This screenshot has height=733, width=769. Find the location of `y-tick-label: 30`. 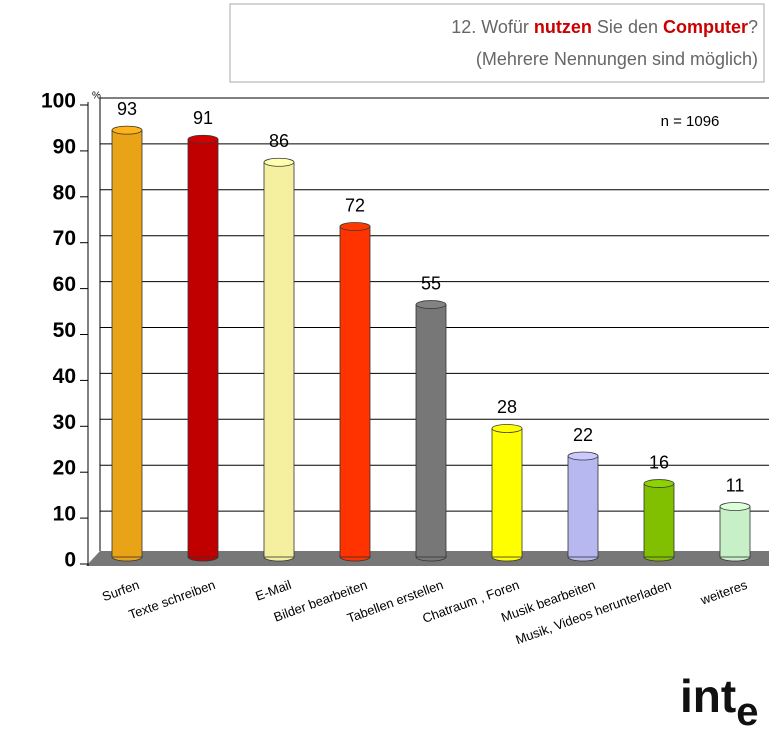

y-tick-label: 30 is located at coordinates (64, 422).